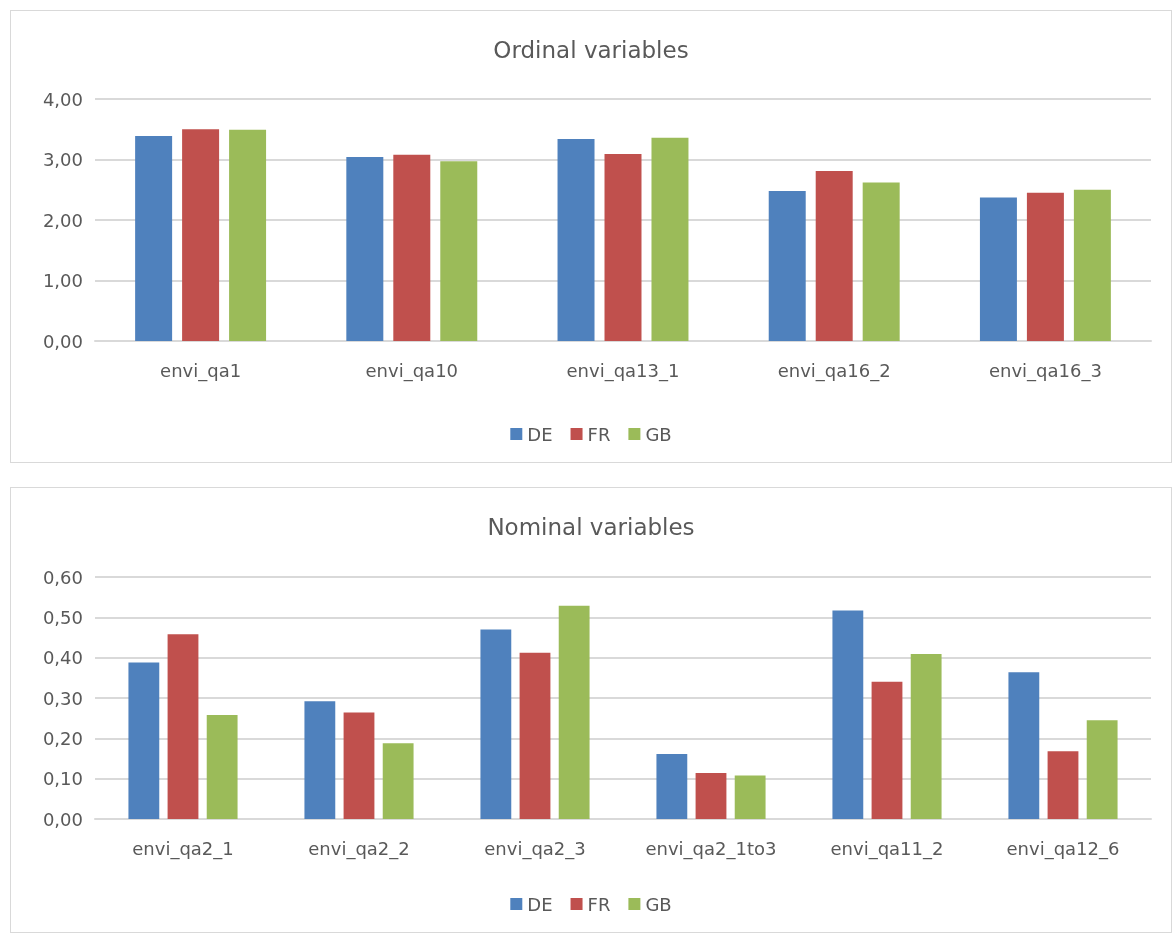  Describe the element at coordinates (591, 526) in the screenshot. I see `chart-title: Nominal variables` at that location.